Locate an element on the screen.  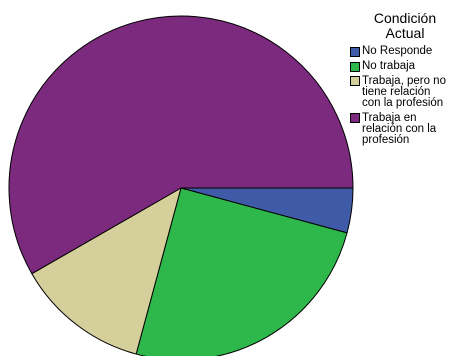
legend-label-trabaja-con-relacion: Trabaja en relación con la profesión is located at coordinates (399, 129).